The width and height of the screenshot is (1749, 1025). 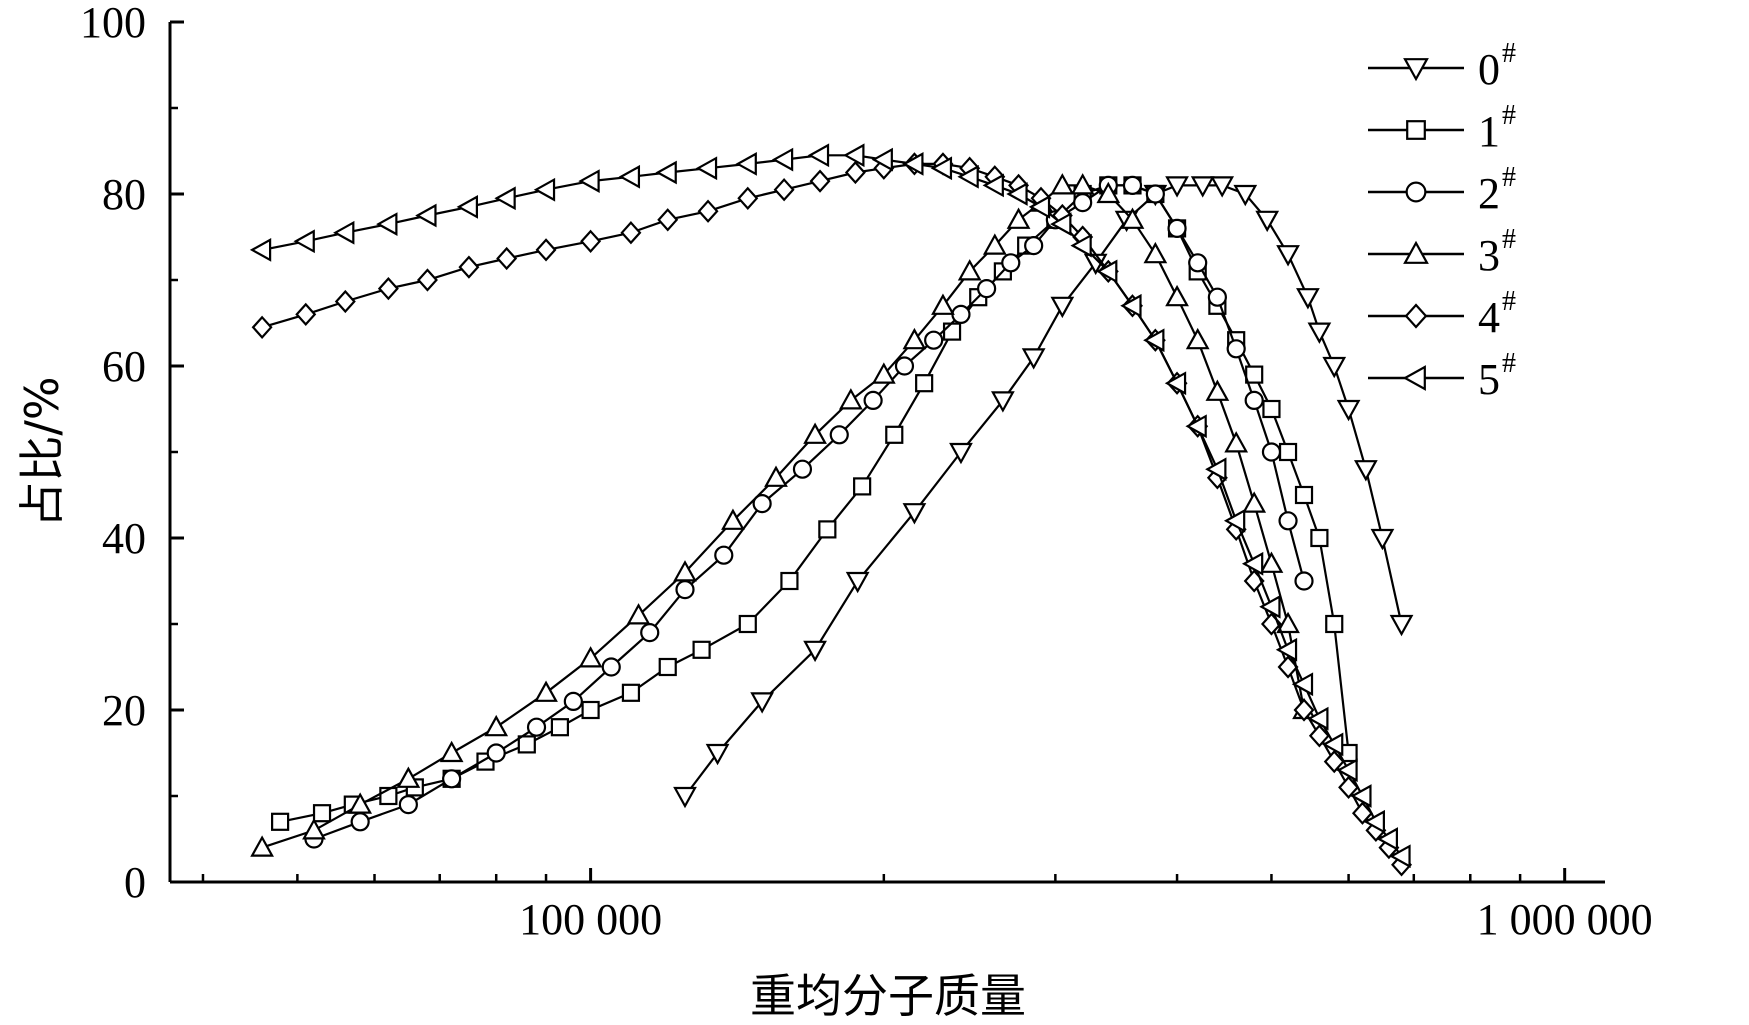 I want to click on legend-entry-3: 3 #, so click(x=1442, y=252).